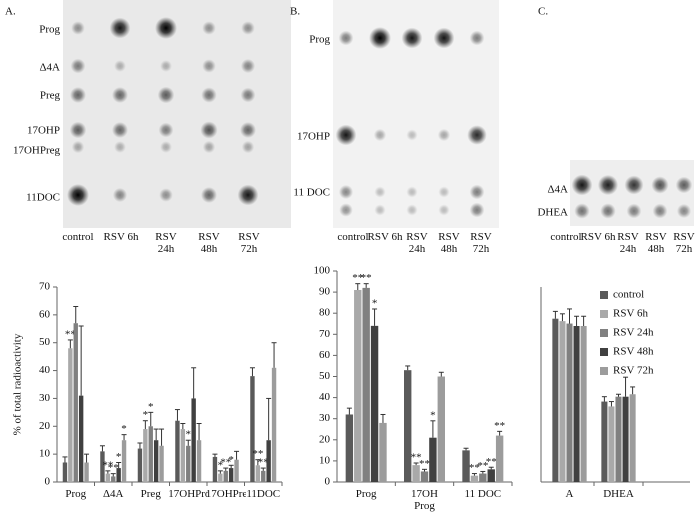 The image size is (696, 522). Describe the element at coordinates (618, 494) in the screenshot. I see `x-tick-label: DHEA` at that location.